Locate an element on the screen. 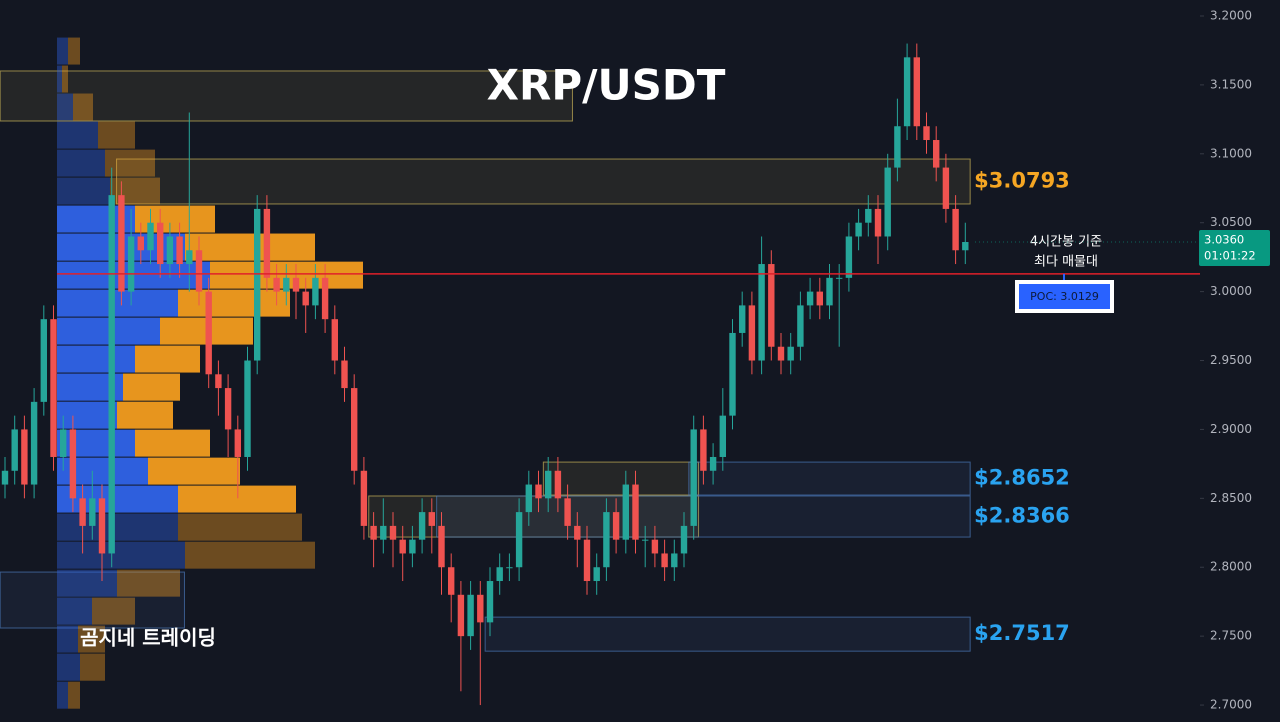 The width and height of the screenshot is (1280, 722). last-price-label: 3.0360 is located at coordinates (1224, 239).